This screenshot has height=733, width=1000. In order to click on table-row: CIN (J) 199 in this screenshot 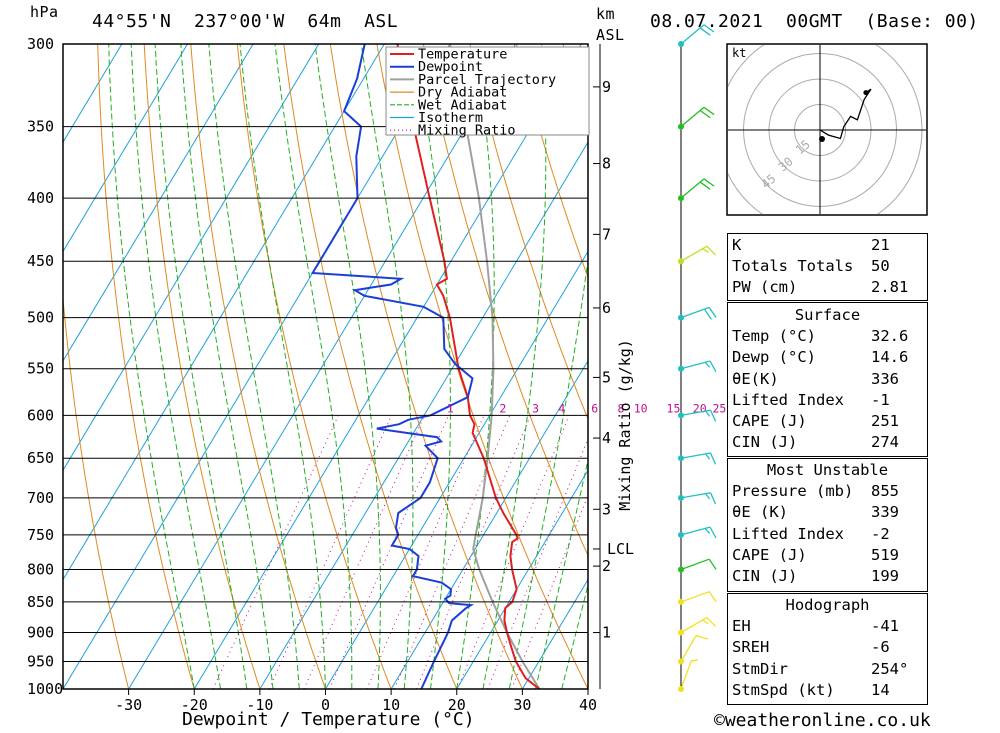, I will do `click(815, 576)`.